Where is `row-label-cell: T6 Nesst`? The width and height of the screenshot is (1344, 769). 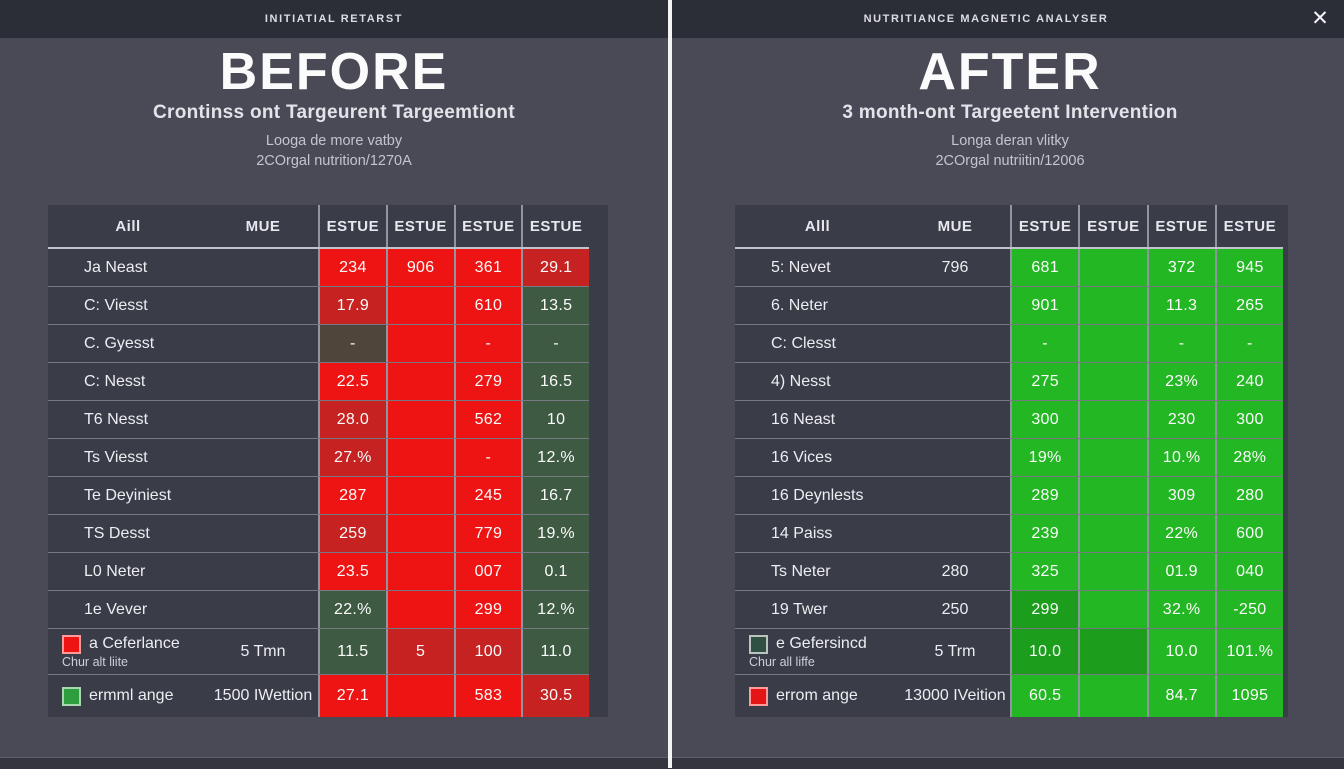
row-label-cell: T6 Nesst is located at coordinates (128, 419).